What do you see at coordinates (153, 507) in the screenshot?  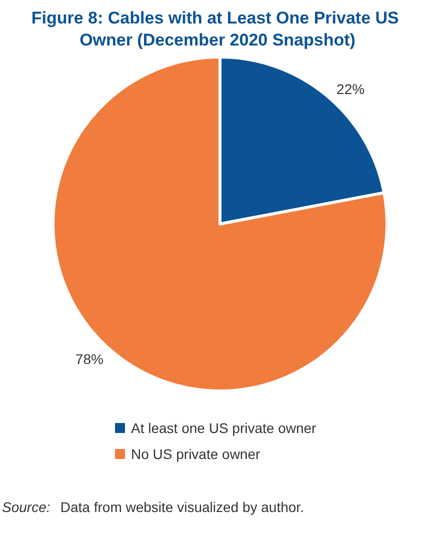 I see `source-note: Source: Data from website visualized by author.` at bounding box center [153, 507].